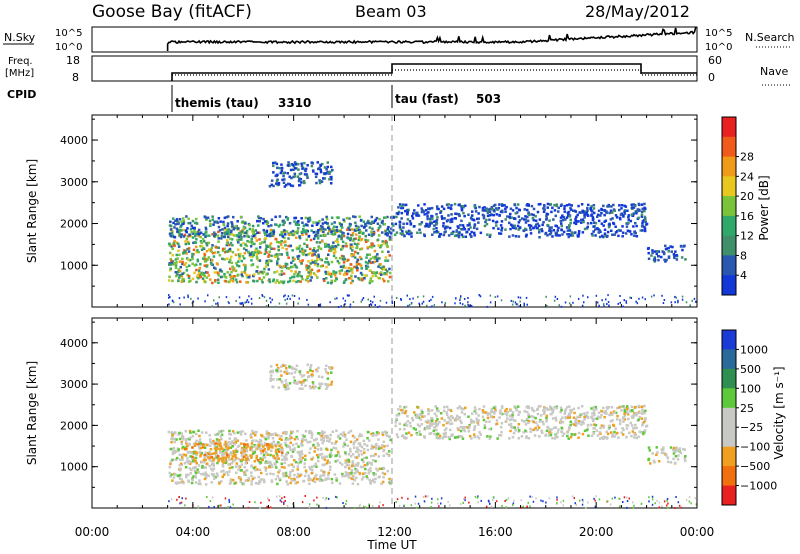 This screenshot has width=800, height=554. I want to click on cpid-row: CPID themis (tau) 3310 tau (fast) 503, so click(254, 98).